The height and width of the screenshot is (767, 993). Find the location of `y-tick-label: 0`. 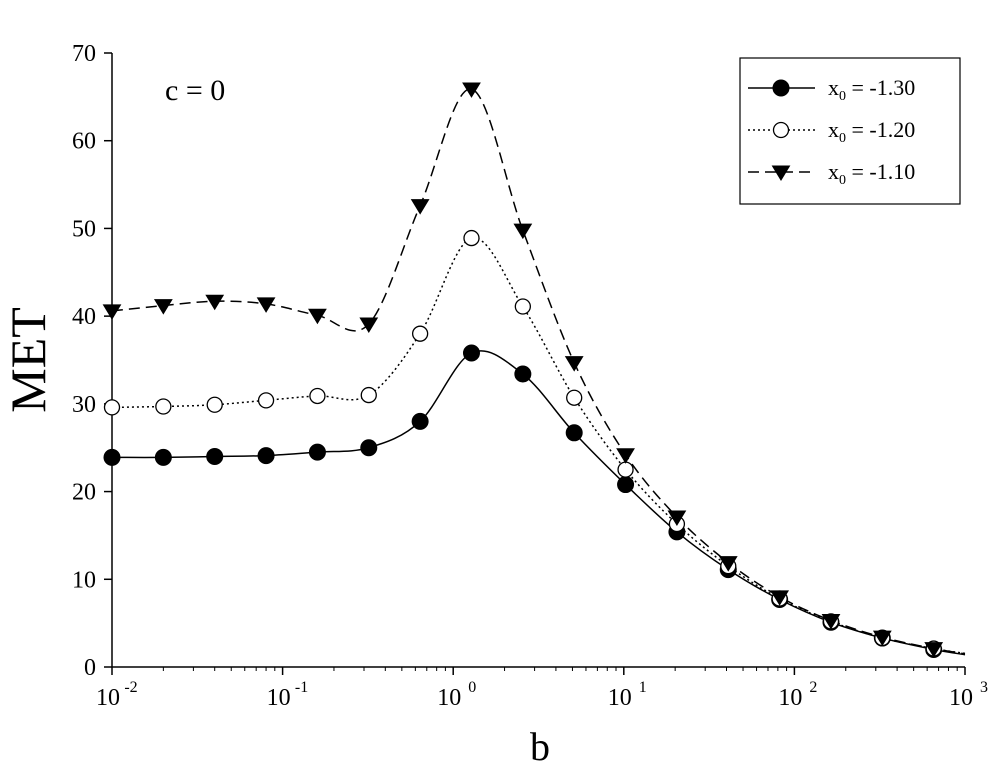

y-tick-label: 0 is located at coordinates (90, 668).